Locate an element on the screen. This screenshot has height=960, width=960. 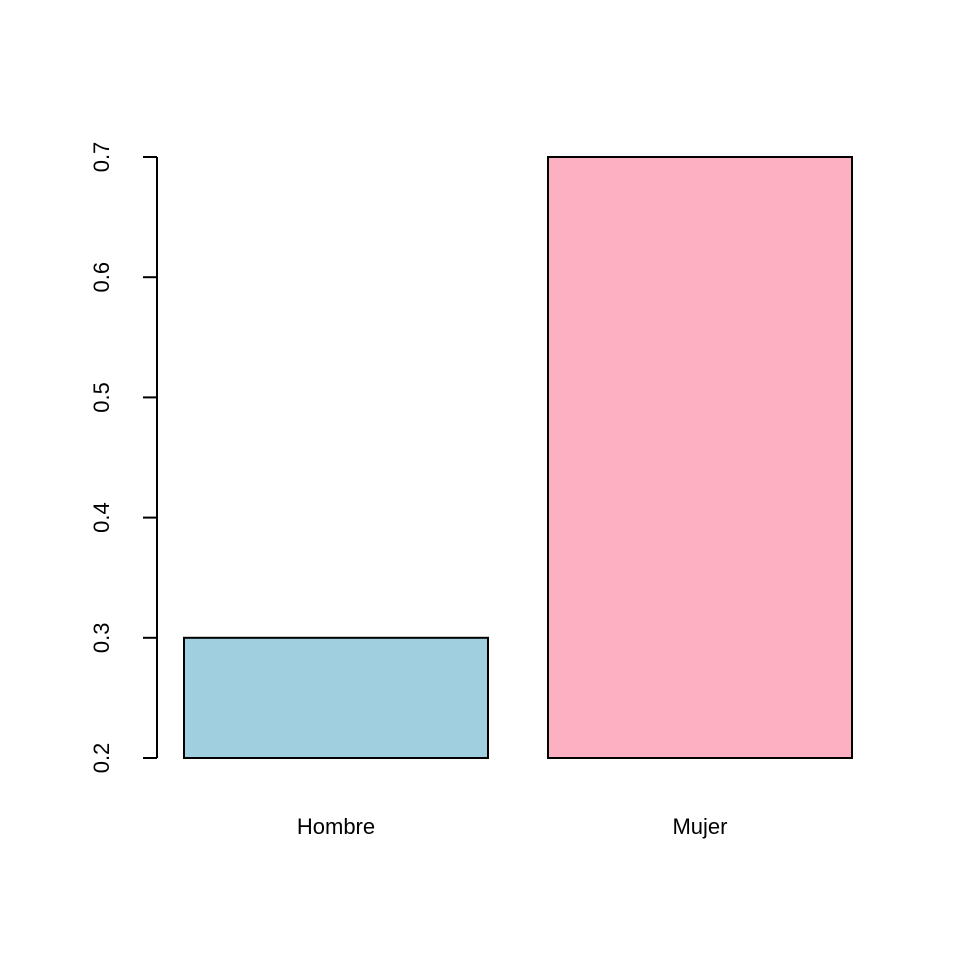
bar-hombre is located at coordinates (336, 697).